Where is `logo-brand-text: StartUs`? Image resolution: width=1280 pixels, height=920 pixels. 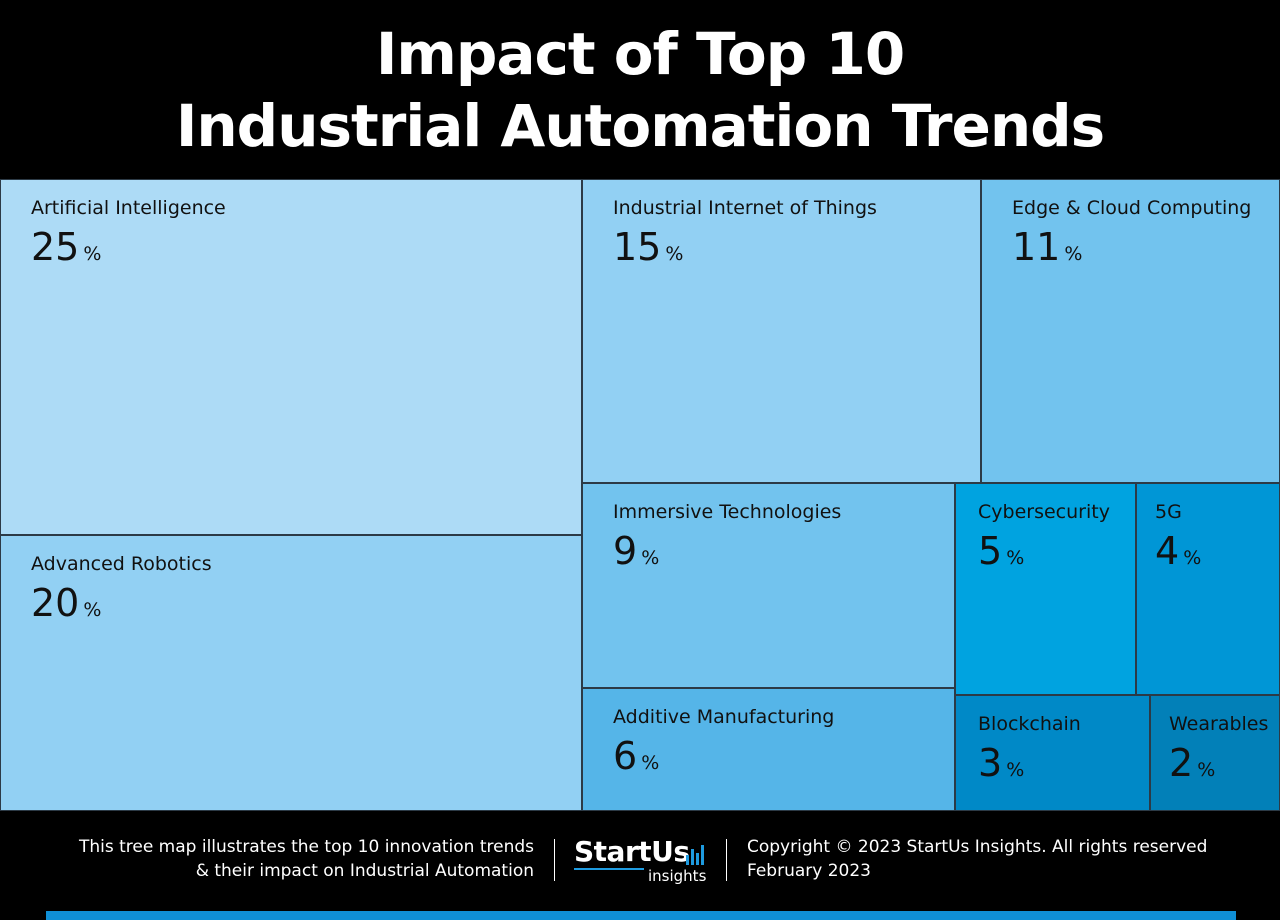
logo-brand-text: StartUs is located at coordinates (632, 851).